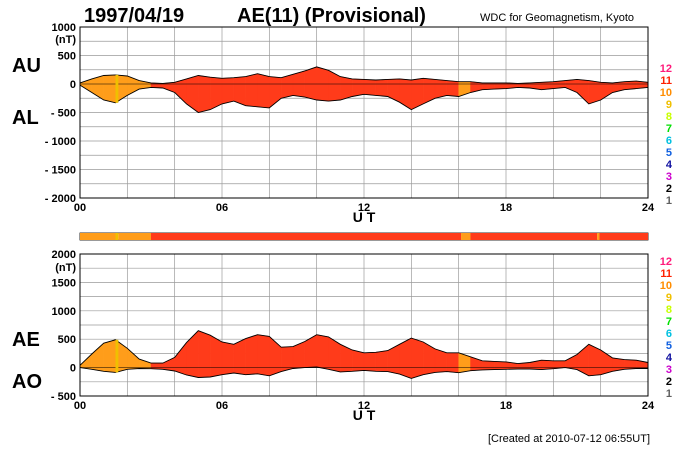 The width and height of the screenshot is (700, 450). I want to click on ae-ao-x-tick-labels: 00 06 12 18 24, so click(364, 406).